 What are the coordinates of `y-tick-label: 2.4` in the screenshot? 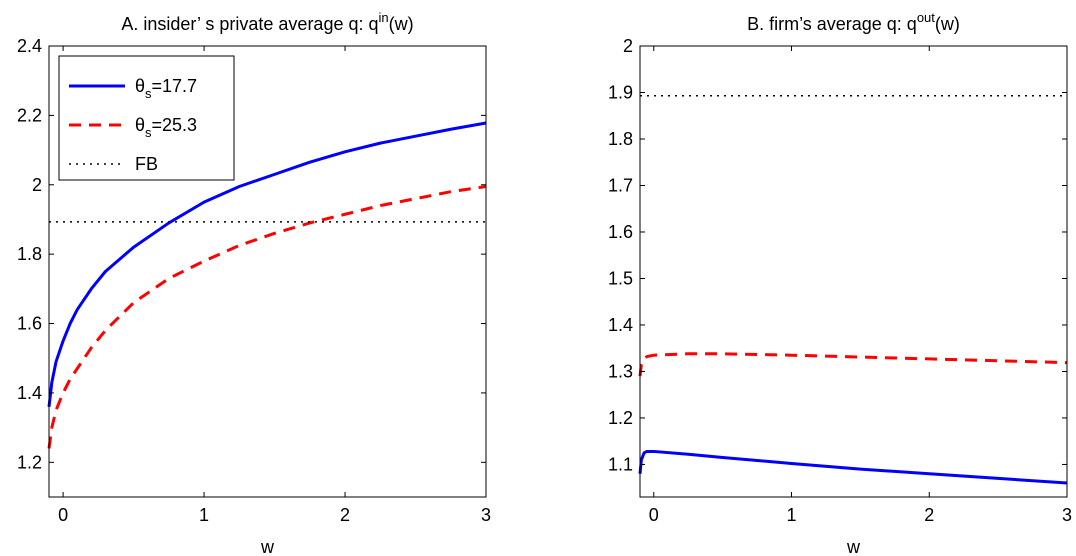 It's located at (29, 46).